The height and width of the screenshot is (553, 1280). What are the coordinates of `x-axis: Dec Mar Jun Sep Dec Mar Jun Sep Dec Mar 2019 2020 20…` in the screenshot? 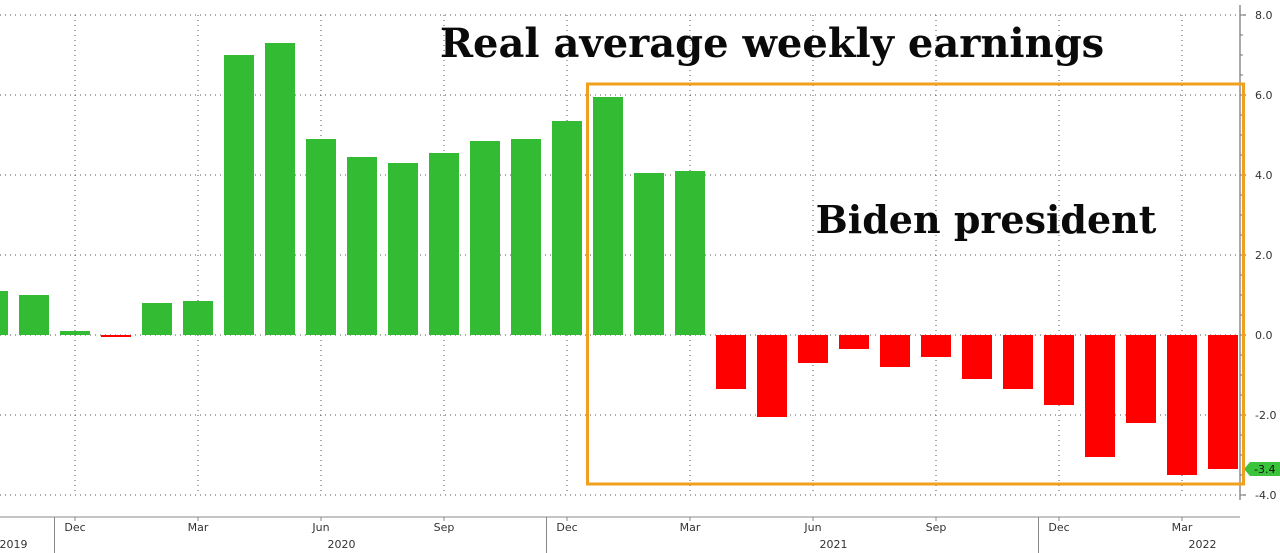 It's located at (620, 534).